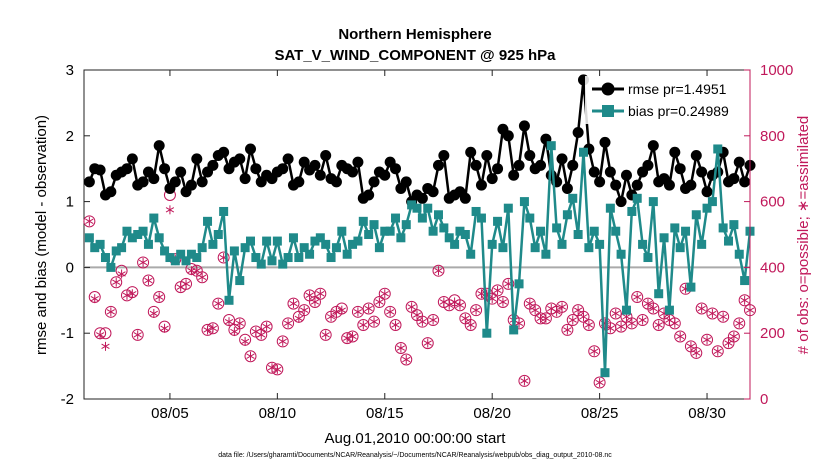 Image resolution: width=830 pixels, height=470 pixels. Describe the element at coordinates (677, 89) in the screenshot. I see `legend-rmse-label: rmse pr=1.4951` at that location.